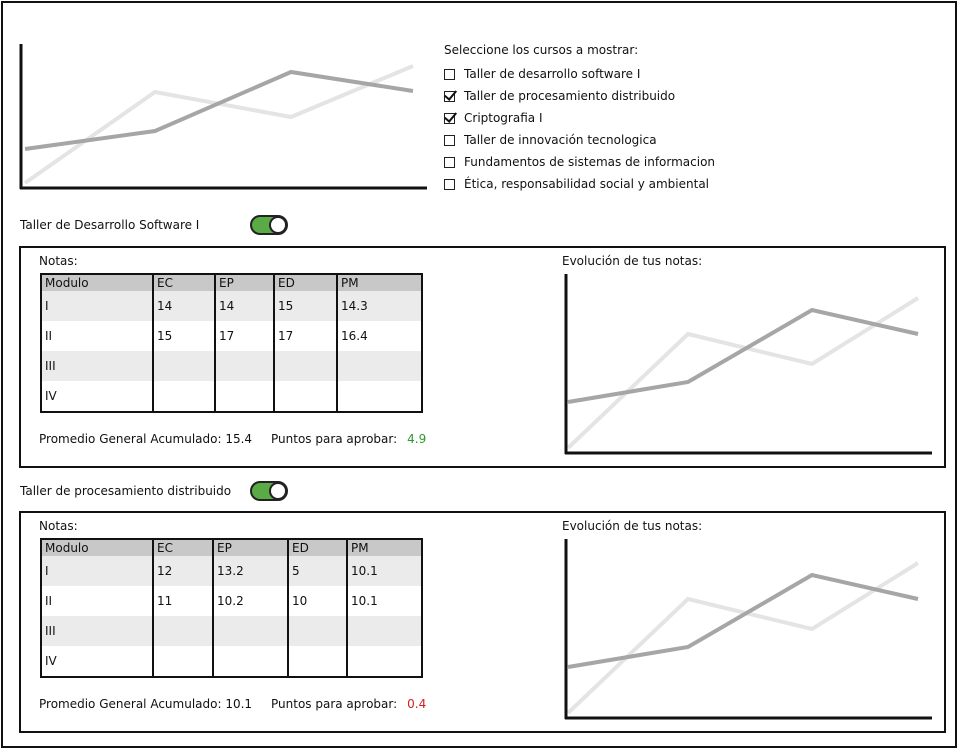  I want to click on notes-label: Notas:, so click(58, 261).